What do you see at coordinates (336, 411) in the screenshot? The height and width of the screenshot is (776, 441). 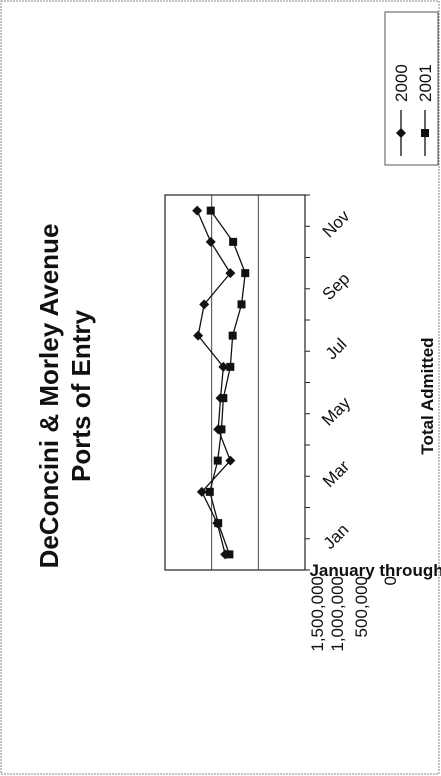 I see `x-tick-label: May` at bounding box center [336, 411].